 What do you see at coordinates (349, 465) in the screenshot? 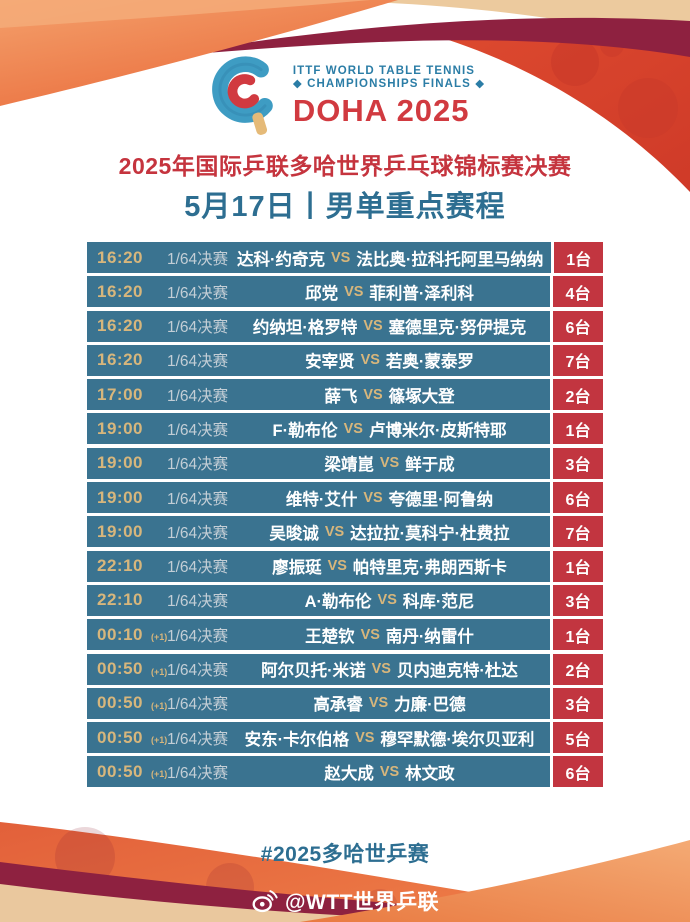
I see `player1-name: 梁靖崑` at bounding box center [349, 465].